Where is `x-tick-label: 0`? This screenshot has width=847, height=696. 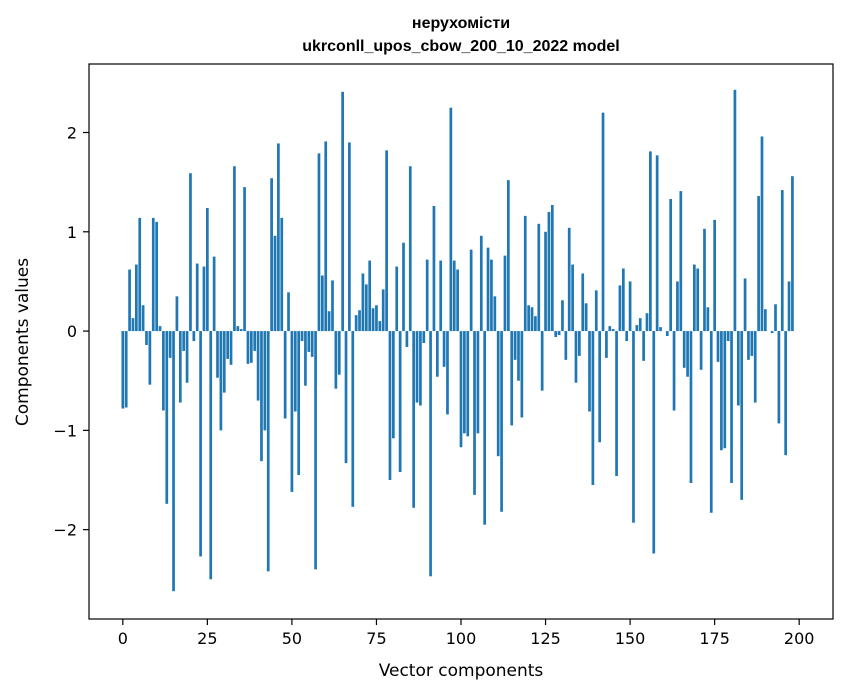
x-tick-label: 0 is located at coordinates (123, 638).